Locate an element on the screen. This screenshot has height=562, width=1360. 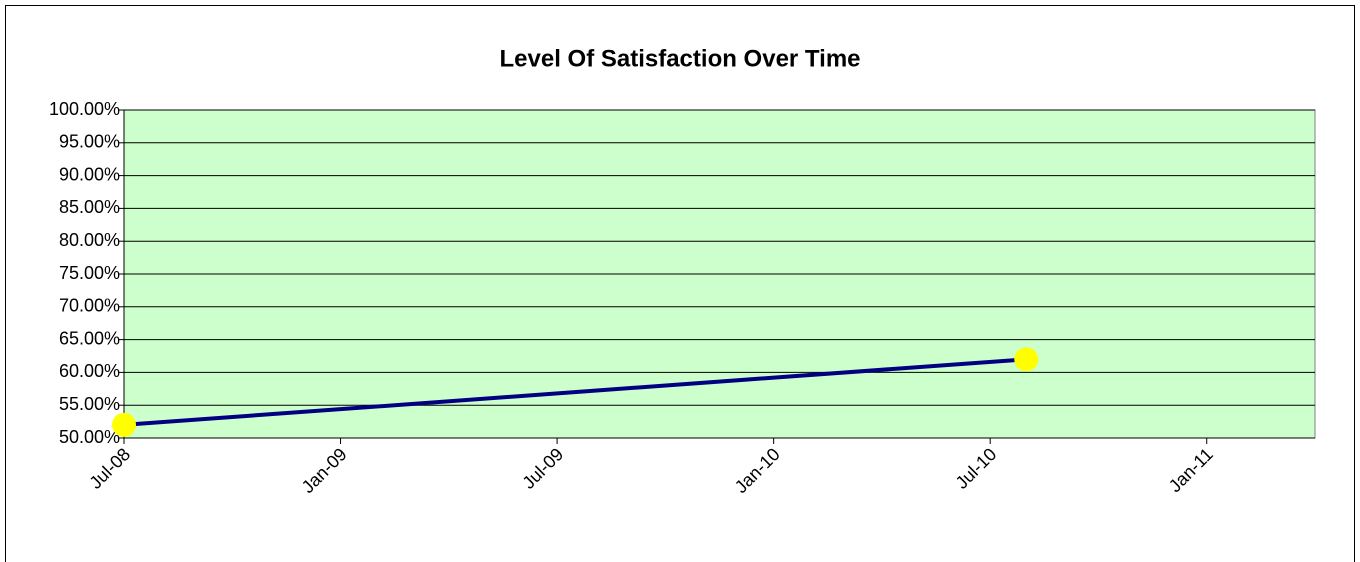
y-tick-label: 65.00% is located at coordinates (89, 338).